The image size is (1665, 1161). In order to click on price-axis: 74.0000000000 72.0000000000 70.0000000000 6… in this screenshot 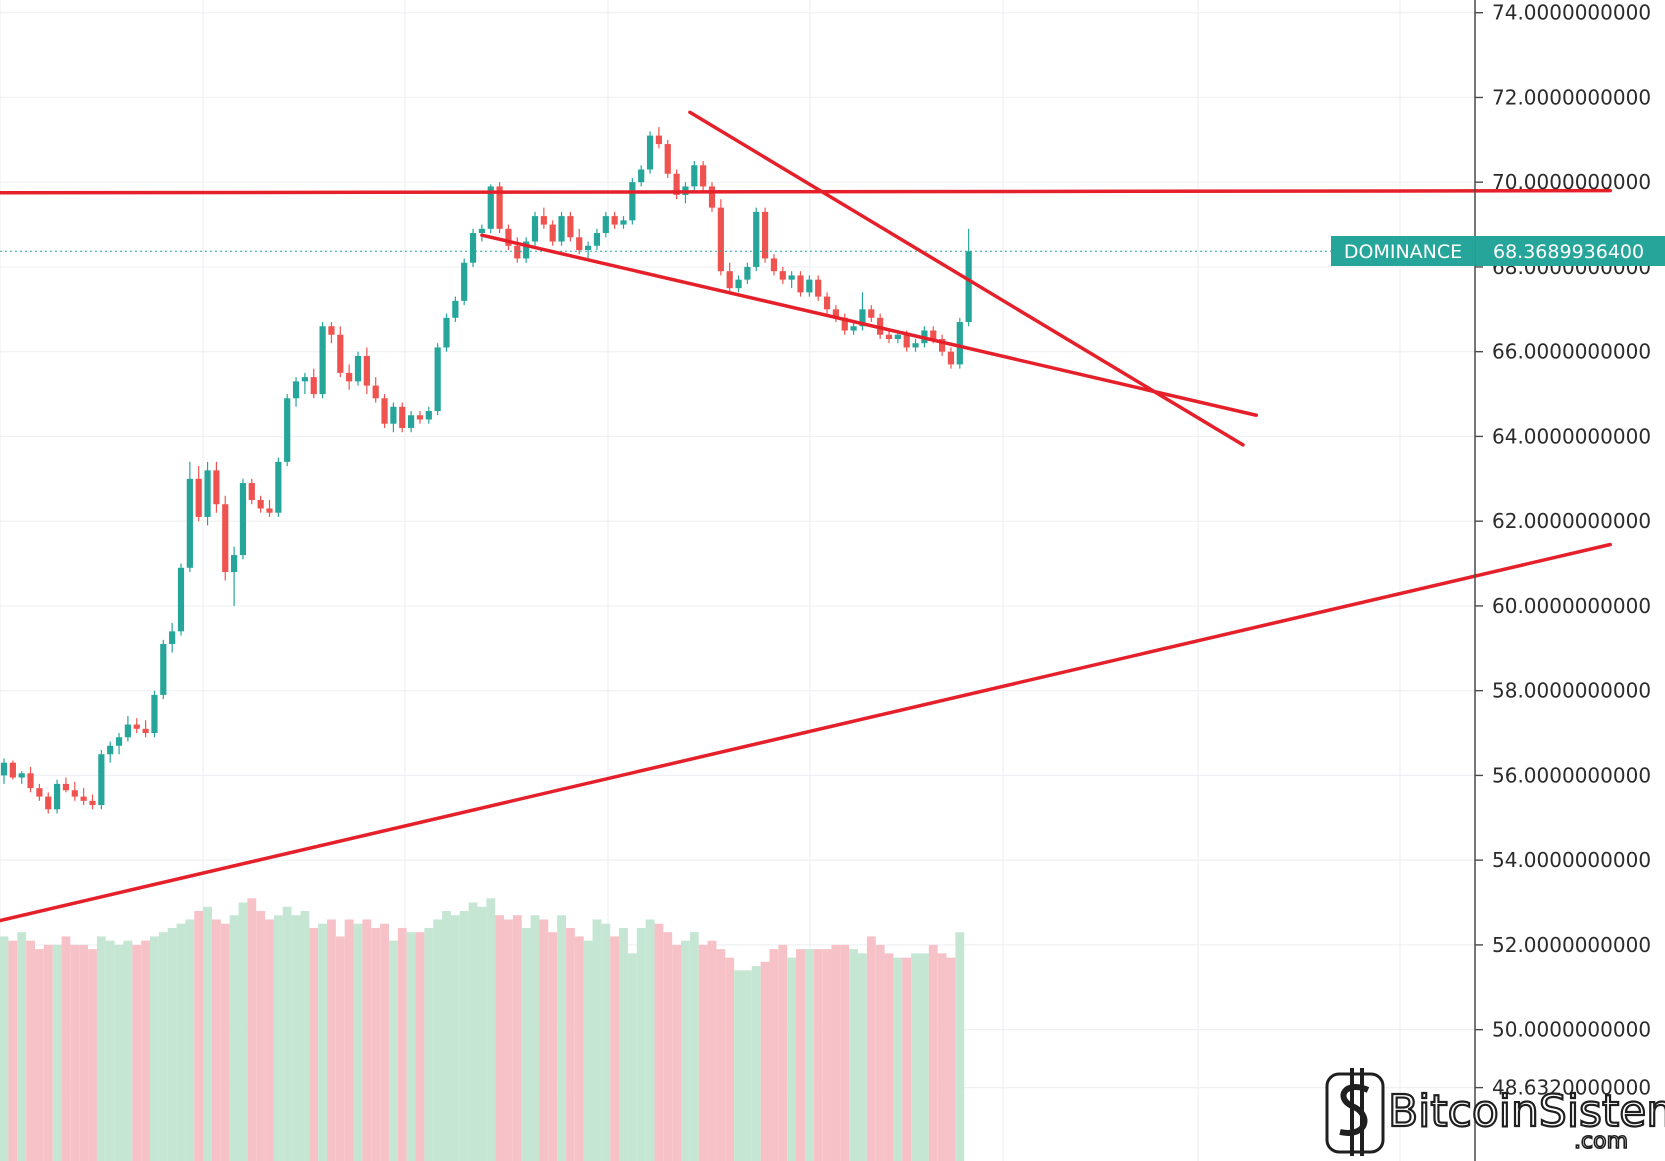, I will do `click(1563, 550)`.